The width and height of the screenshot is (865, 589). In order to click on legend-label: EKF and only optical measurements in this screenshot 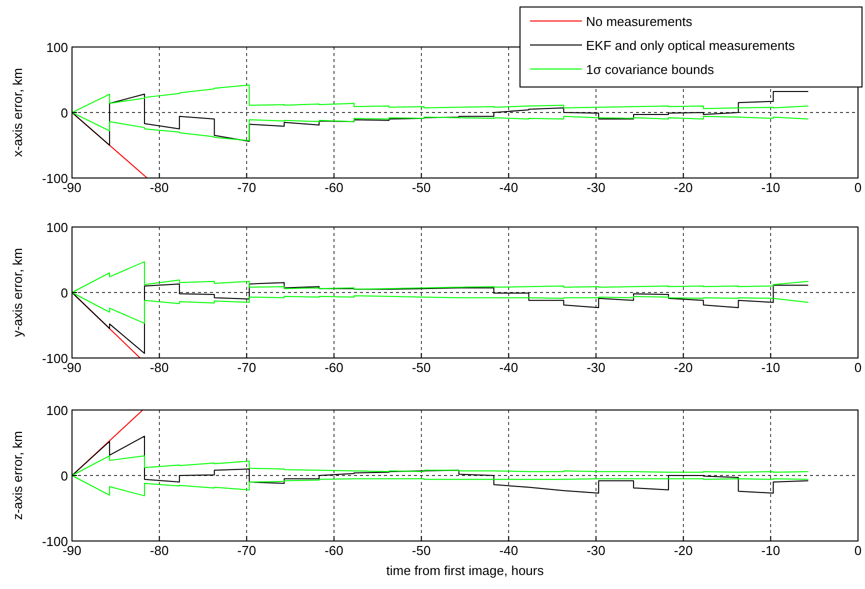, I will do `click(691, 45)`.